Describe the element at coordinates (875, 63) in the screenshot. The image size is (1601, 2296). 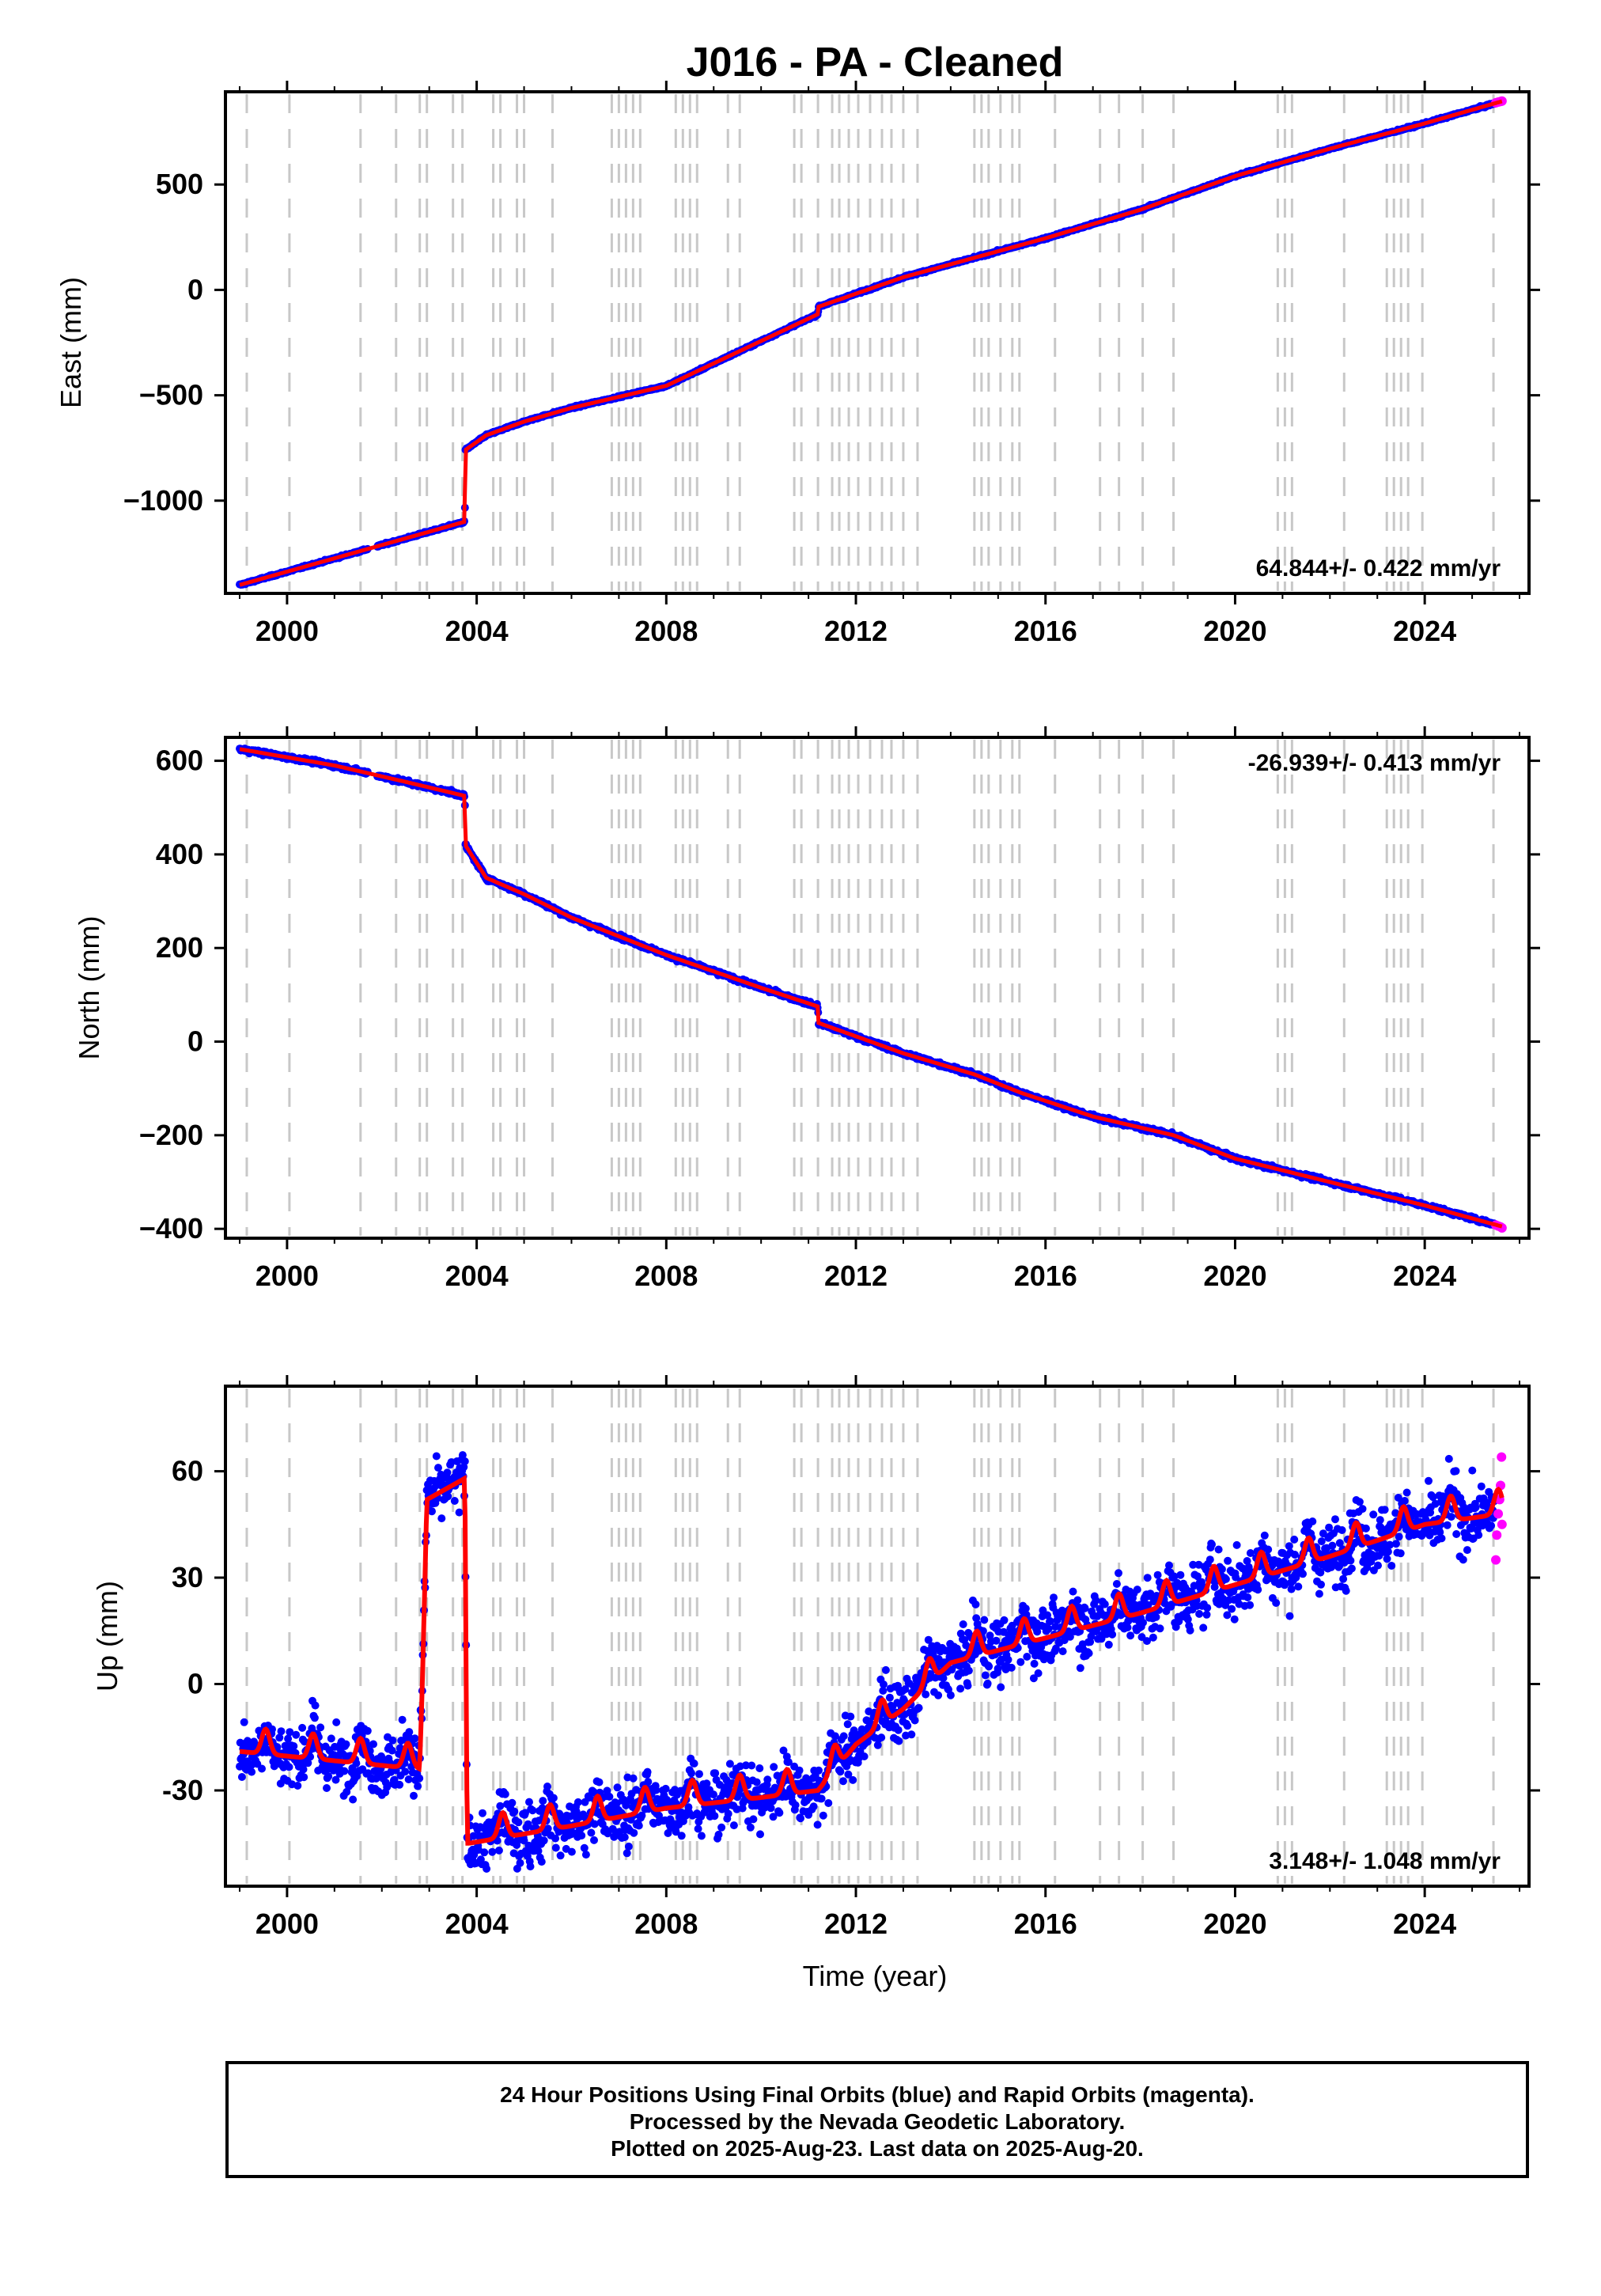
I see `figure-title: J016 - PA - Cleaned` at that location.